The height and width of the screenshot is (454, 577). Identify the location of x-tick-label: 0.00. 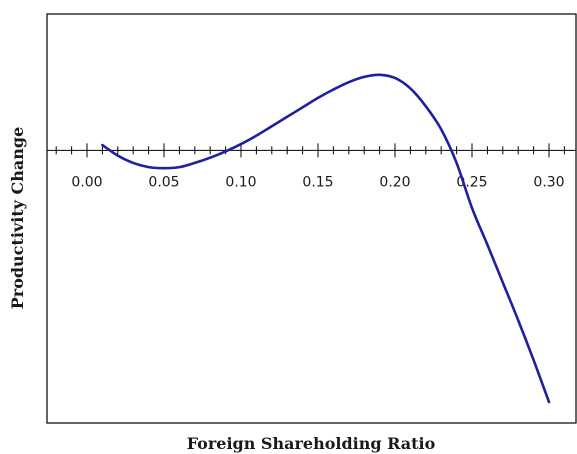
(86, 182).